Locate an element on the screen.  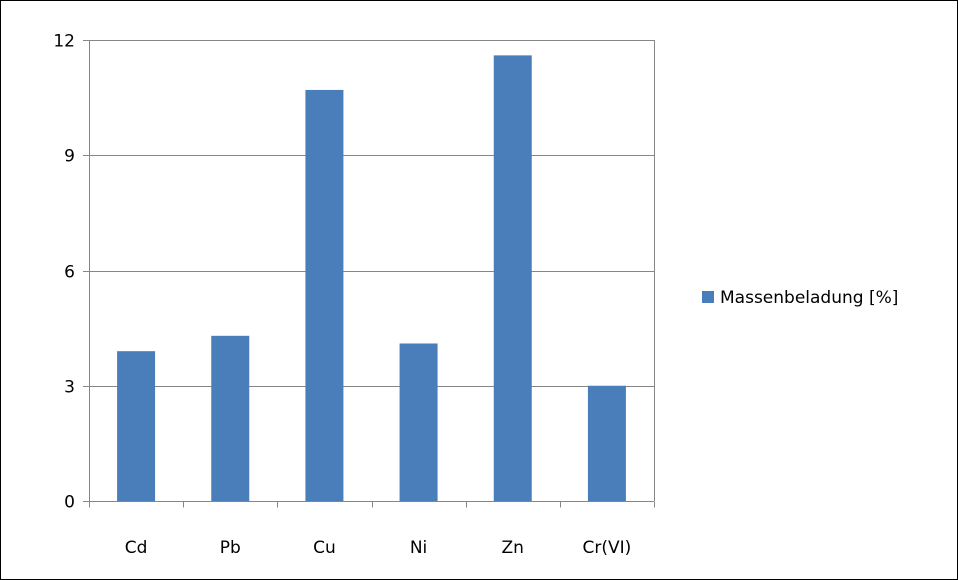
bar-Ni is located at coordinates (418, 422).